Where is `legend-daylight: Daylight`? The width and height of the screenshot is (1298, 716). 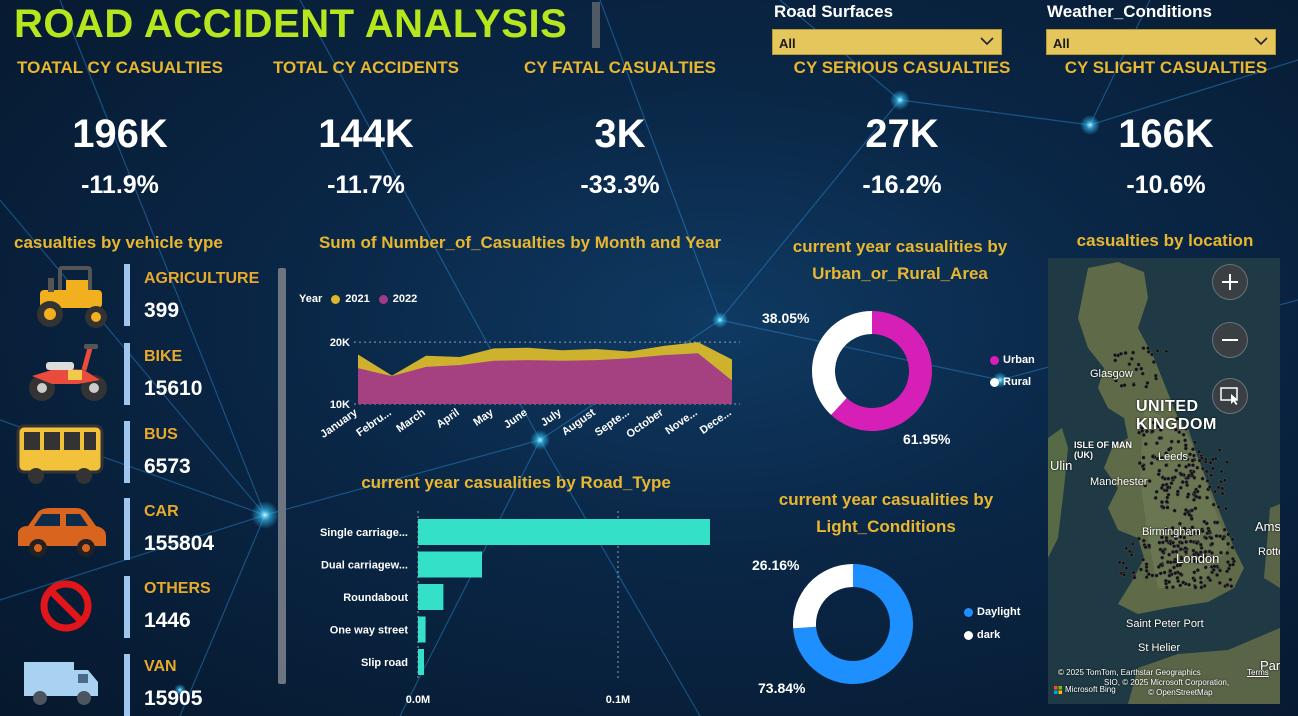
legend-daylight: Daylight is located at coordinates (992, 612).